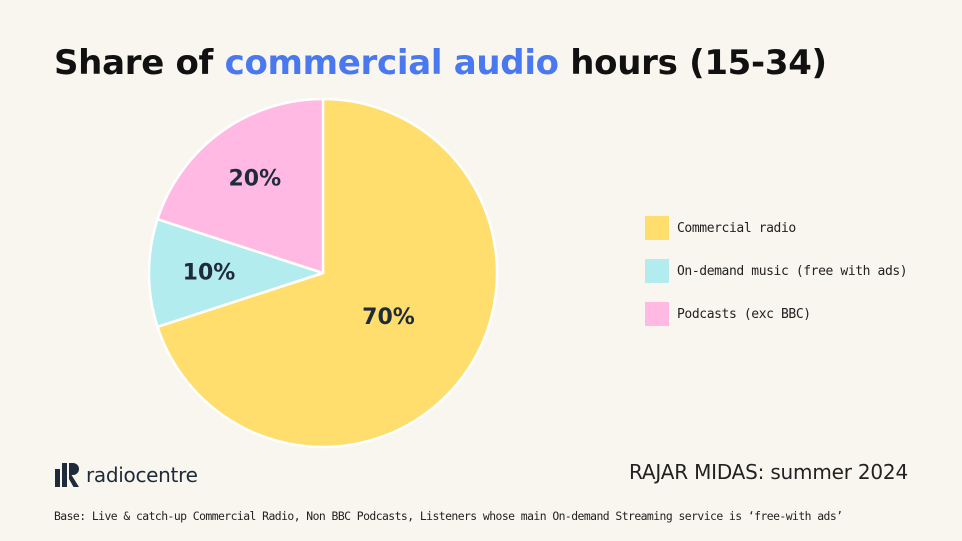 This screenshot has width=962, height=541. I want to click on pie-slice-label-1: 70%, so click(388, 317).